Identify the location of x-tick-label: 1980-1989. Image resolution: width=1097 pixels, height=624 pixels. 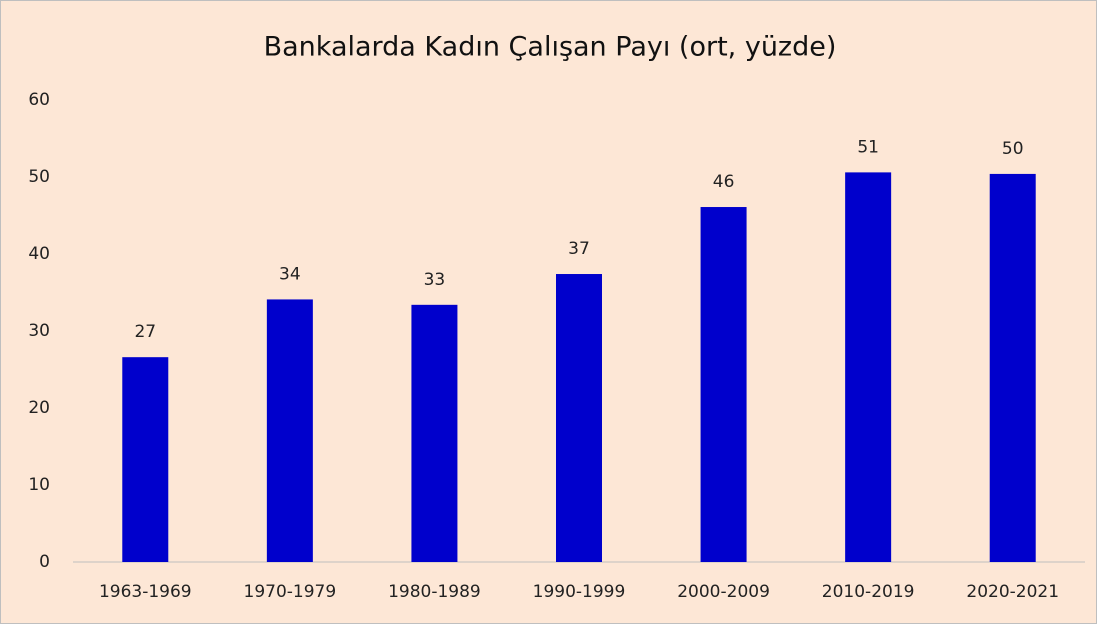
(434, 592).